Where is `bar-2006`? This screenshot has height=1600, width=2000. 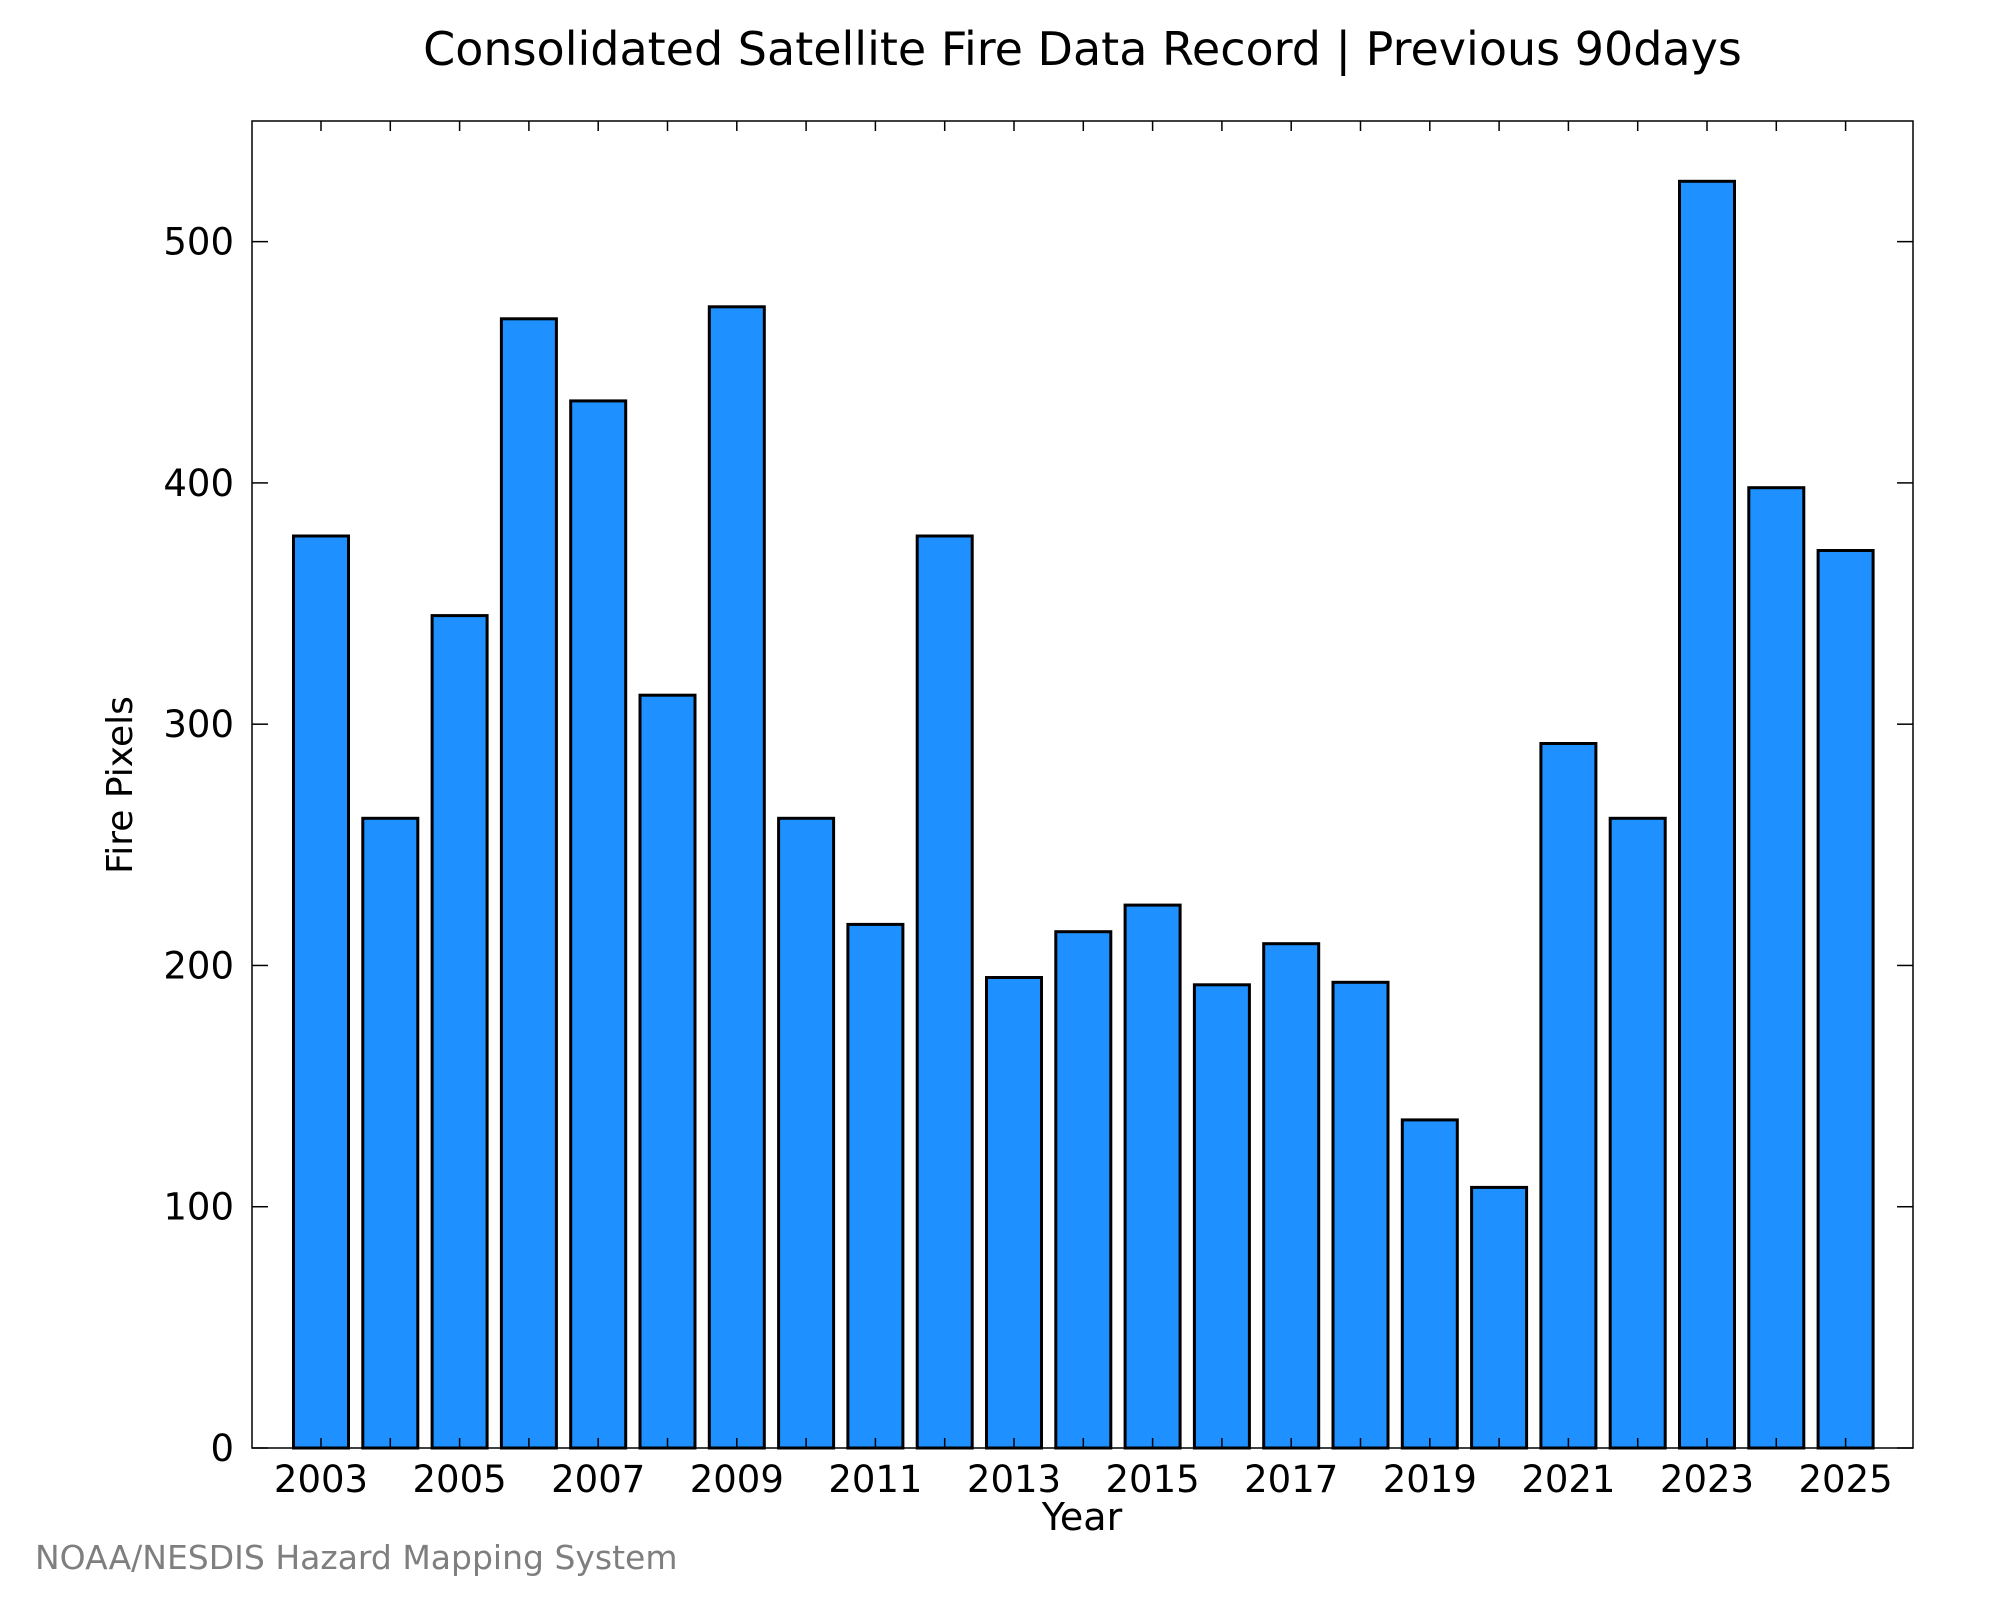 bar-2006 is located at coordinates (528, 883).